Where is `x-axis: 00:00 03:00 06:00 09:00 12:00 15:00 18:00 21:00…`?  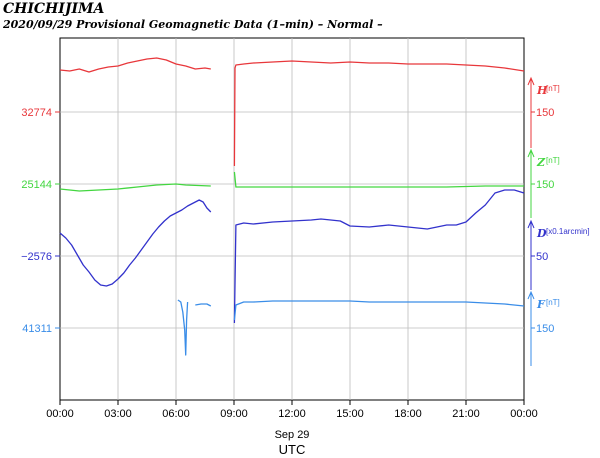
x-axis: 00:00 03:00 06:00 09:00 12:00 15:00 18:00 21:00… is located at coordinates (292, 410).